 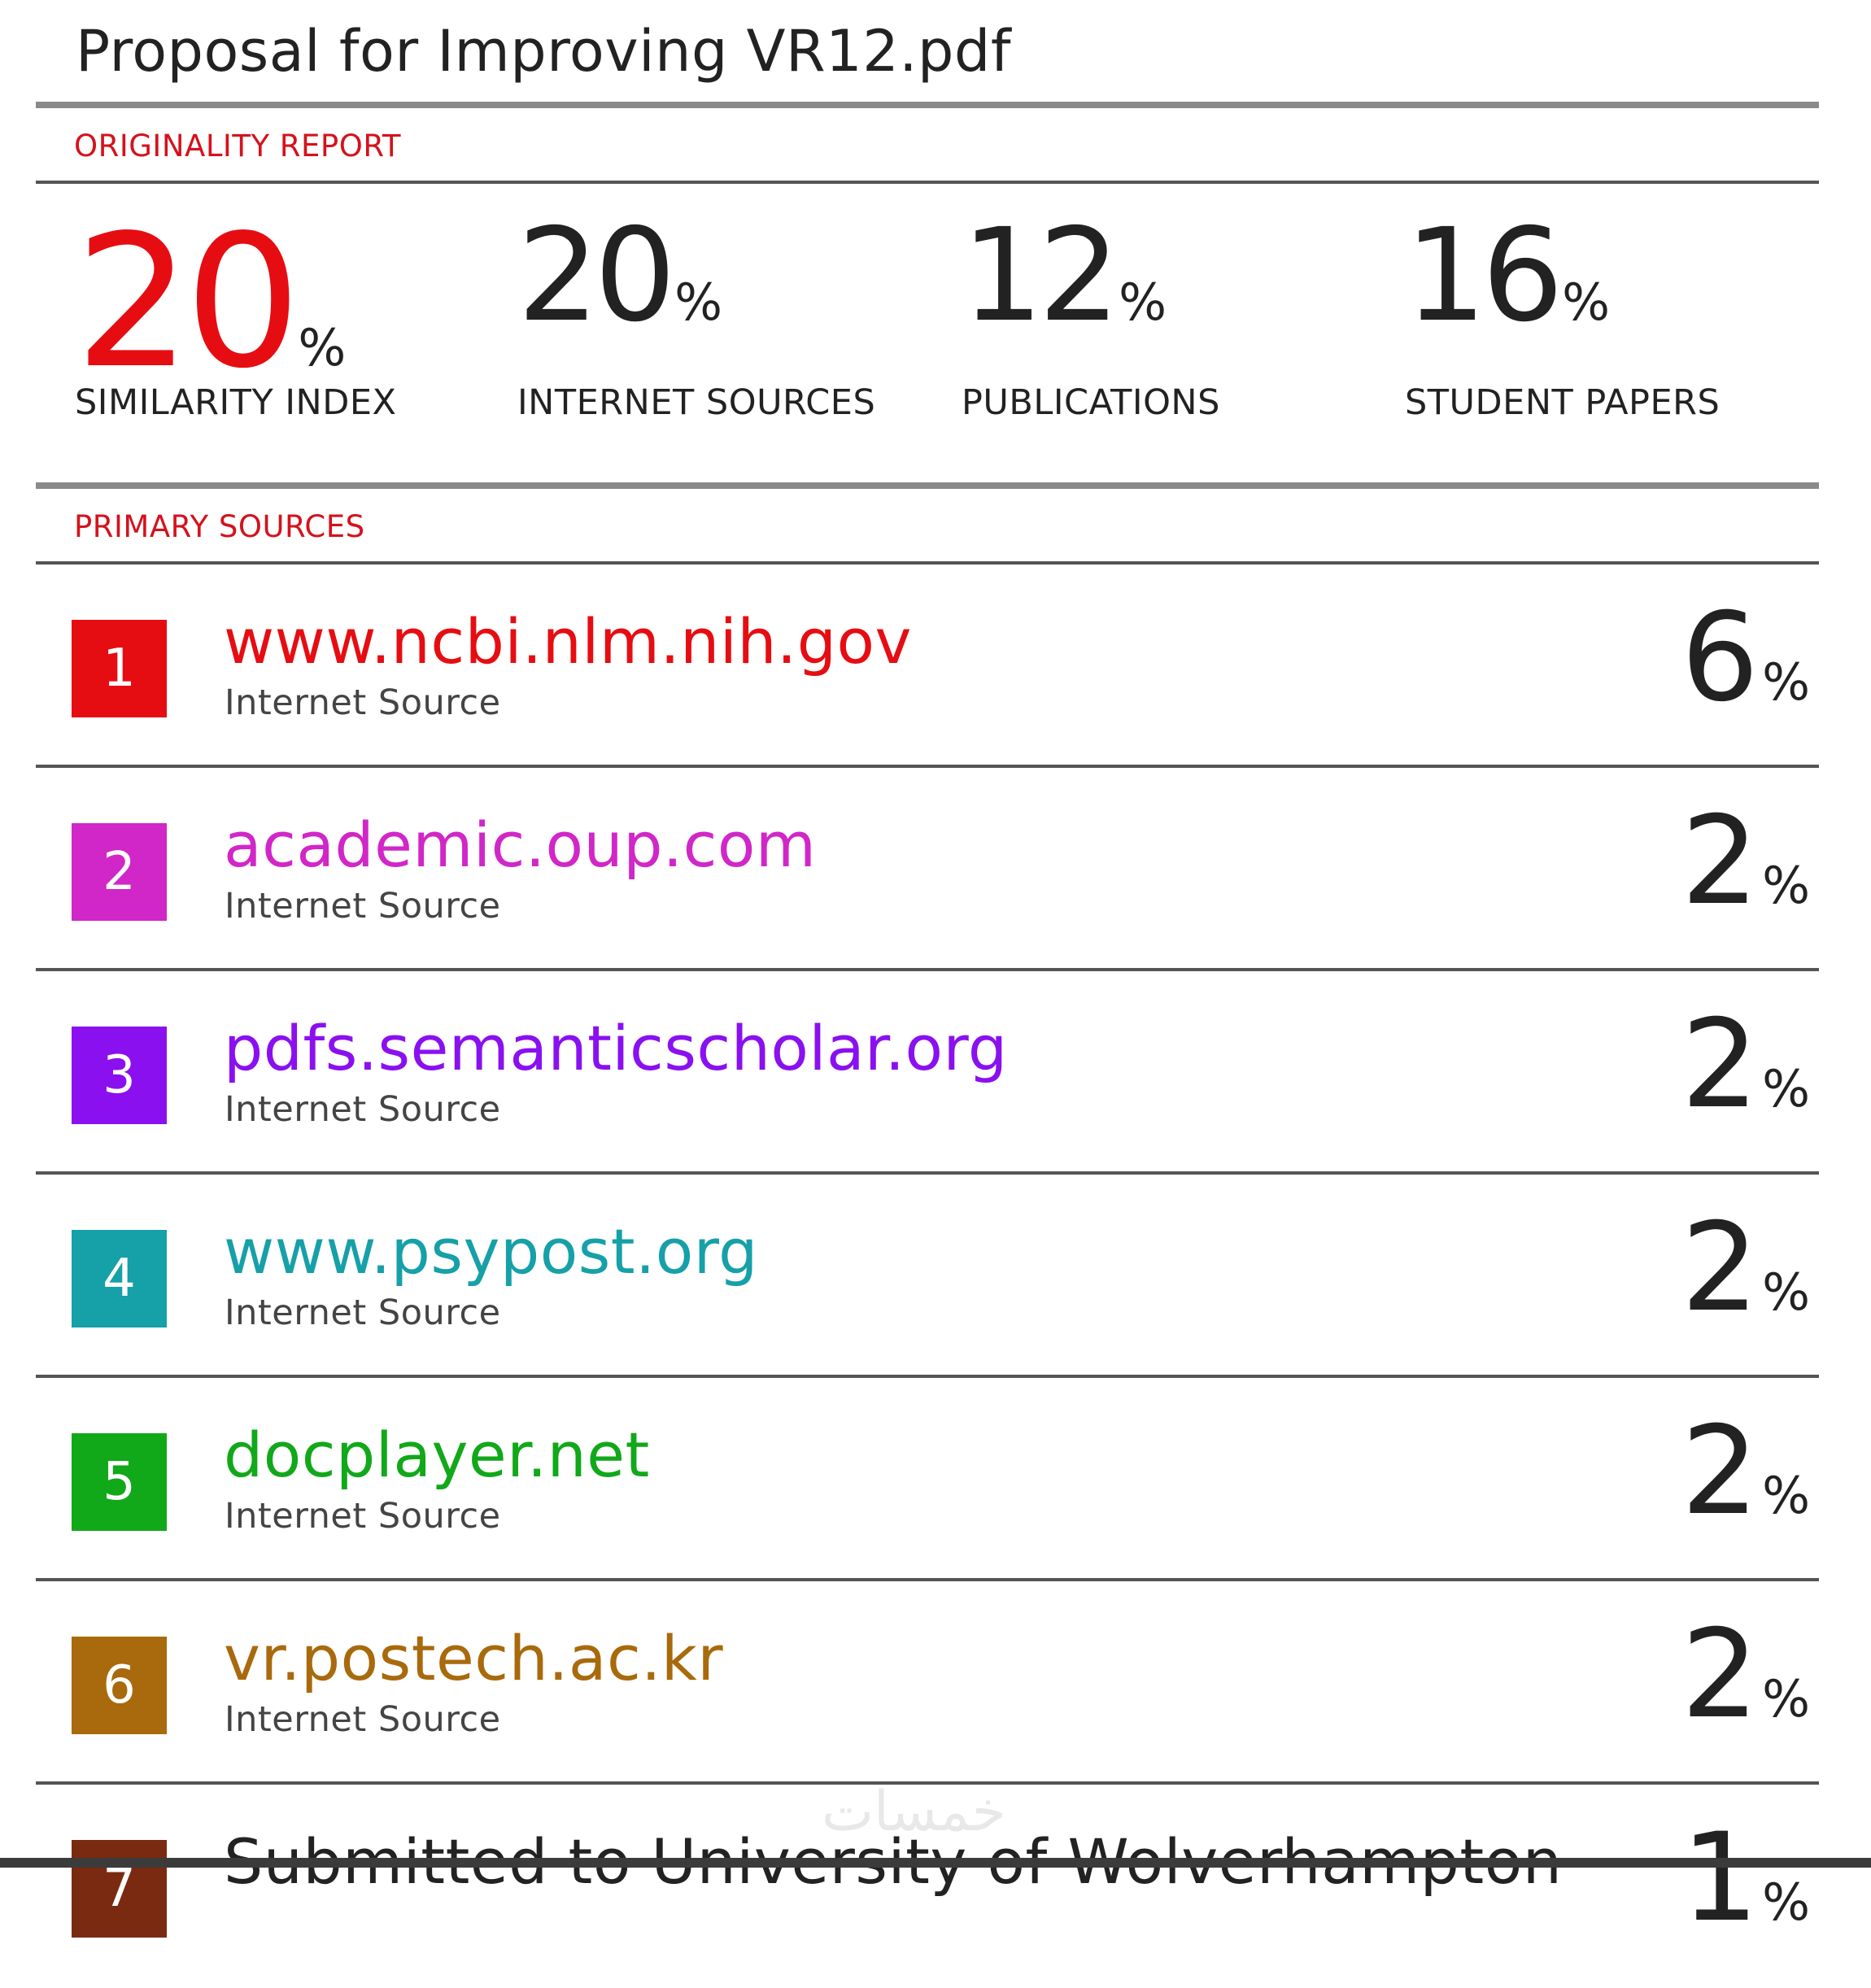 What do you see at coordinates (1041, 276) in the screenshot?
I see `publications-value: 12` at bounding box center [1041, 276].